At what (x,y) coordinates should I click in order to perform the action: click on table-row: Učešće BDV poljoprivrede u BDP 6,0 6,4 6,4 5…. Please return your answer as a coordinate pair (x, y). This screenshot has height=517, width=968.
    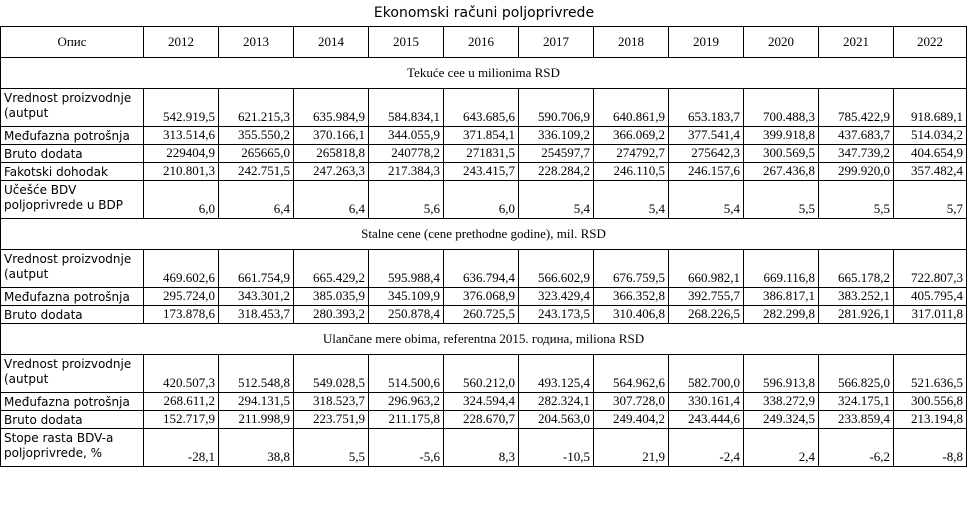
    Looking at the image, I should click on (483, 199).